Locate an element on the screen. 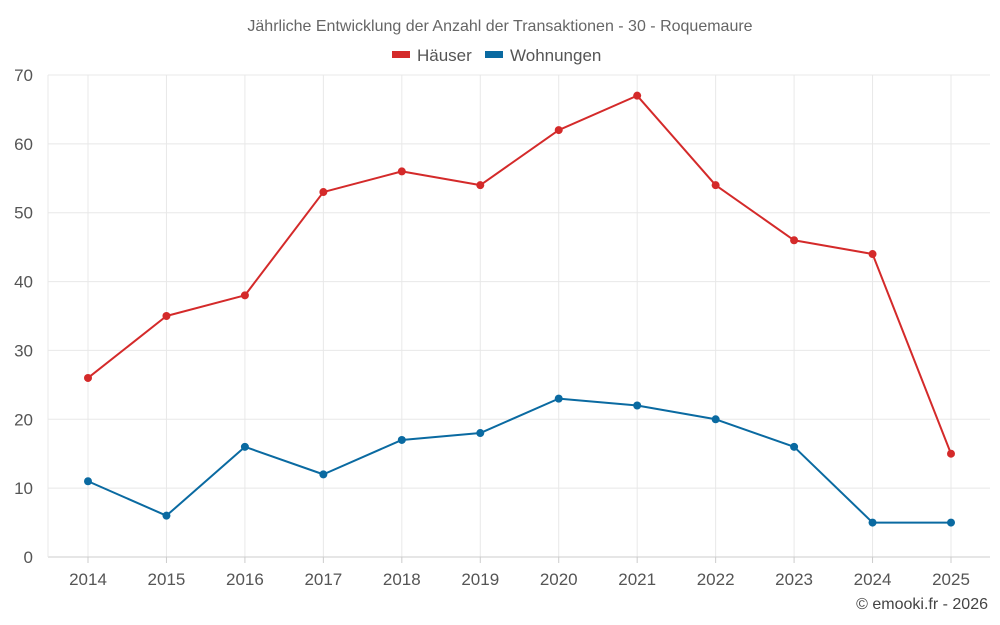  x-tick-label-2020: 2020 is located at coordinates (559, 579).